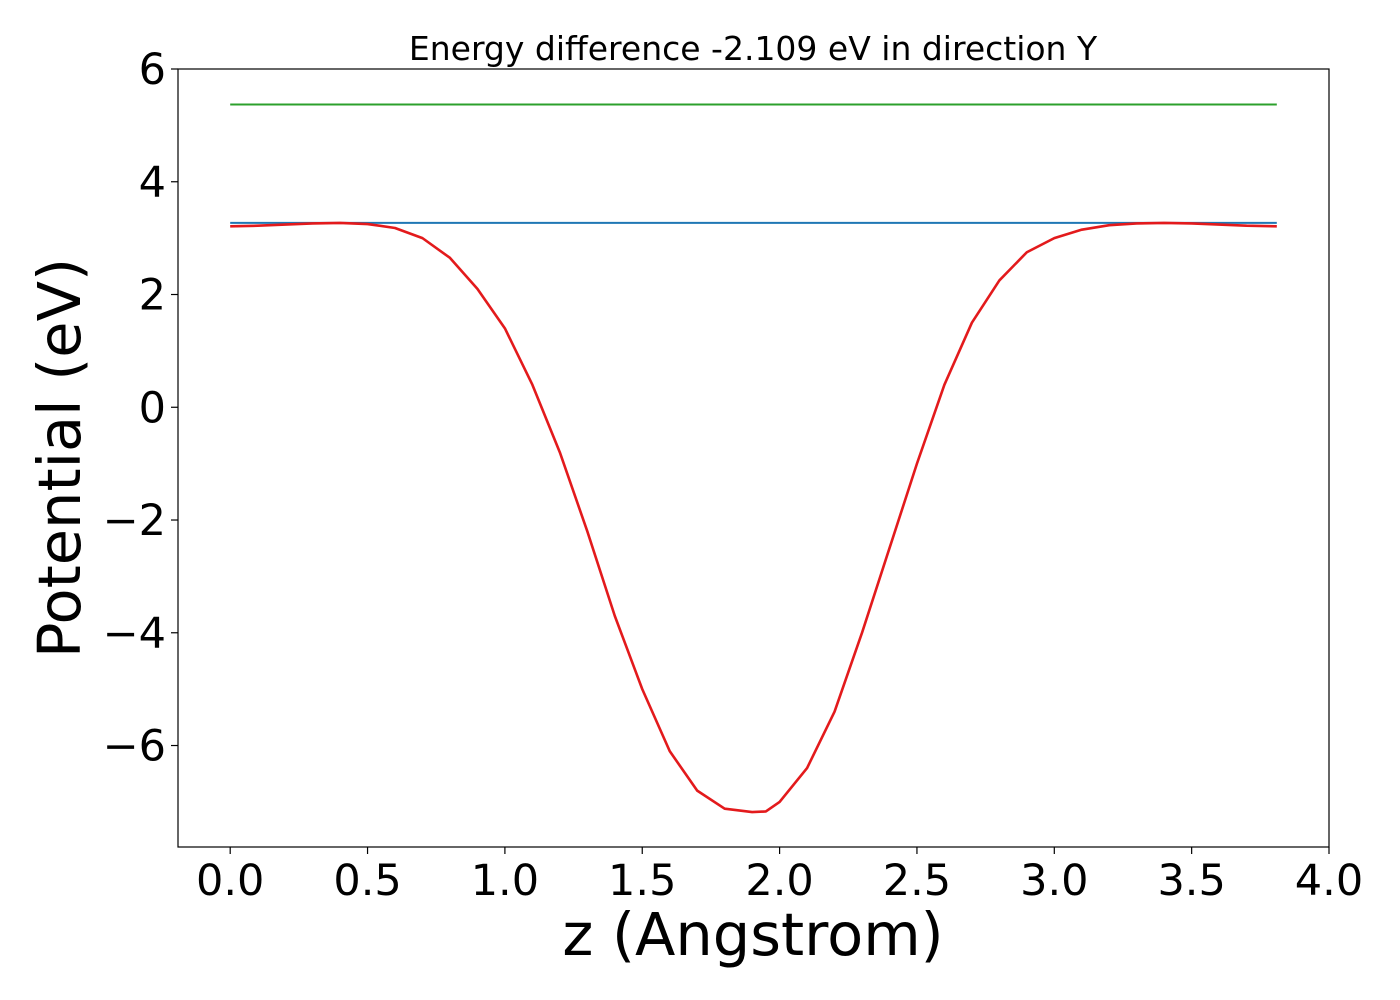 Image resolution: width=1400 pixels, height=1000 pixels. I want to click on x-tick-label: 0.5, so click(367, 881).